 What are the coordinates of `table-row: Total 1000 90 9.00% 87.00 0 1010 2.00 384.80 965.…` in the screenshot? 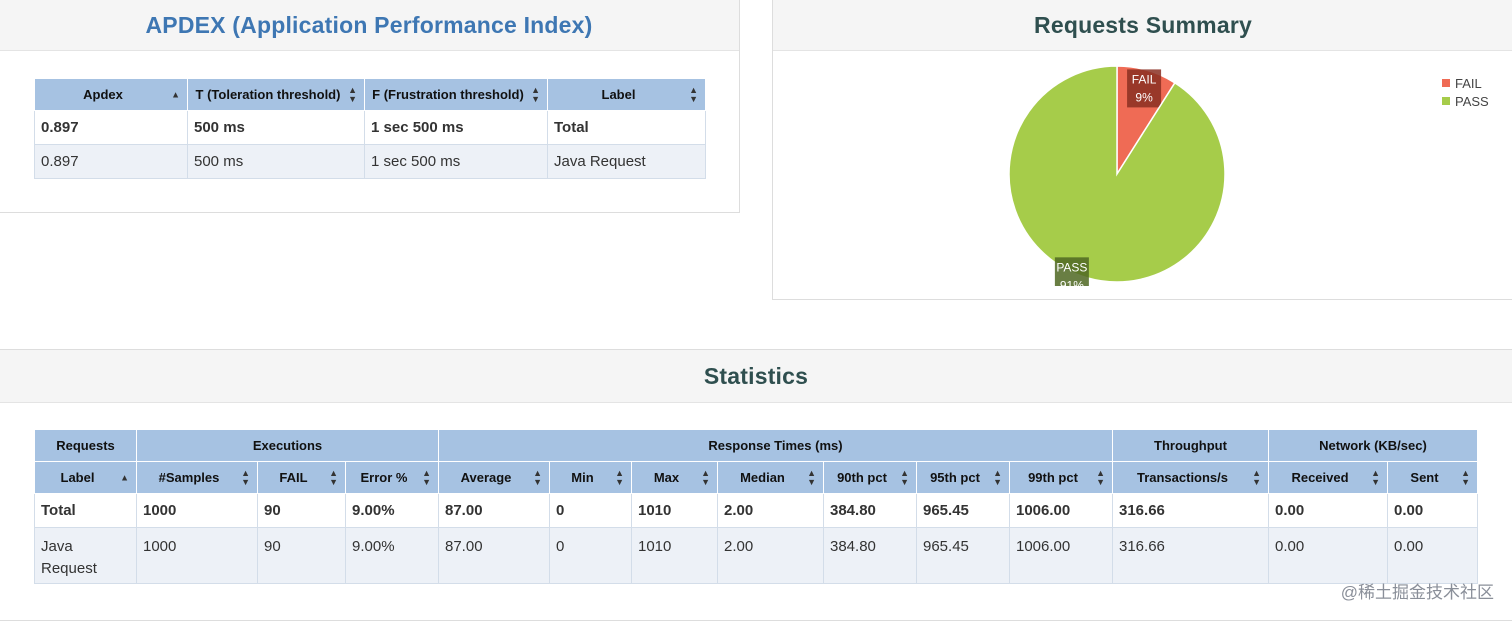 It's located at (756, 510).